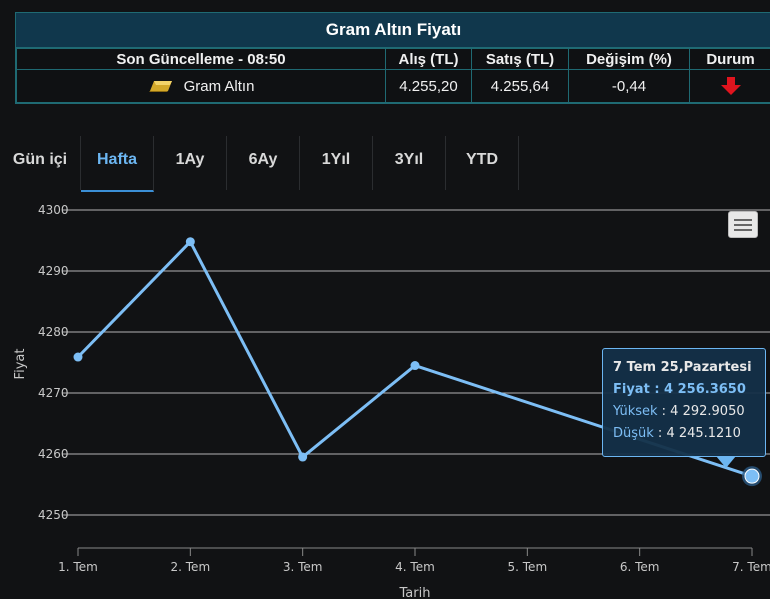  What do you see at coordinates (117, 164) in the screenshot?
I see `tab-hafta: Hafta` at bounding box center [117, 164].